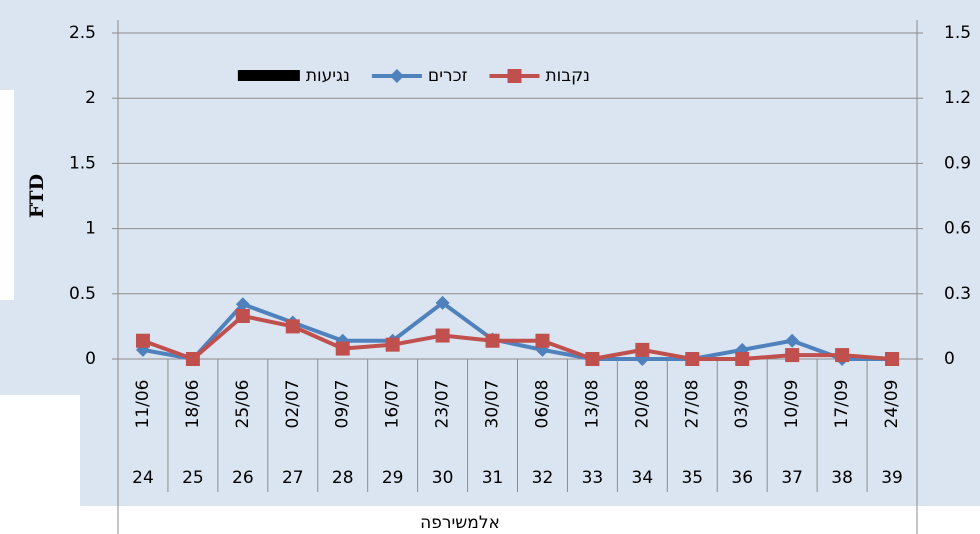 The image size is (980, 534). Describe the element at coordinates (543, 478) in the screenshot. I see `week-label: 32` at that location.